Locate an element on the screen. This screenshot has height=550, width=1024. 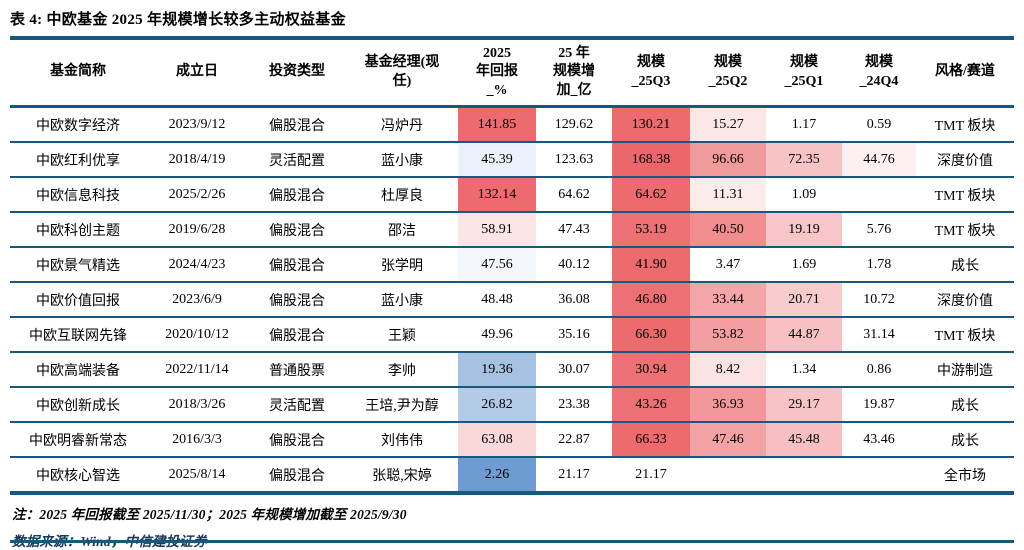
cell-scale-25q1: 72.35 is located at coordinates (804, 159).